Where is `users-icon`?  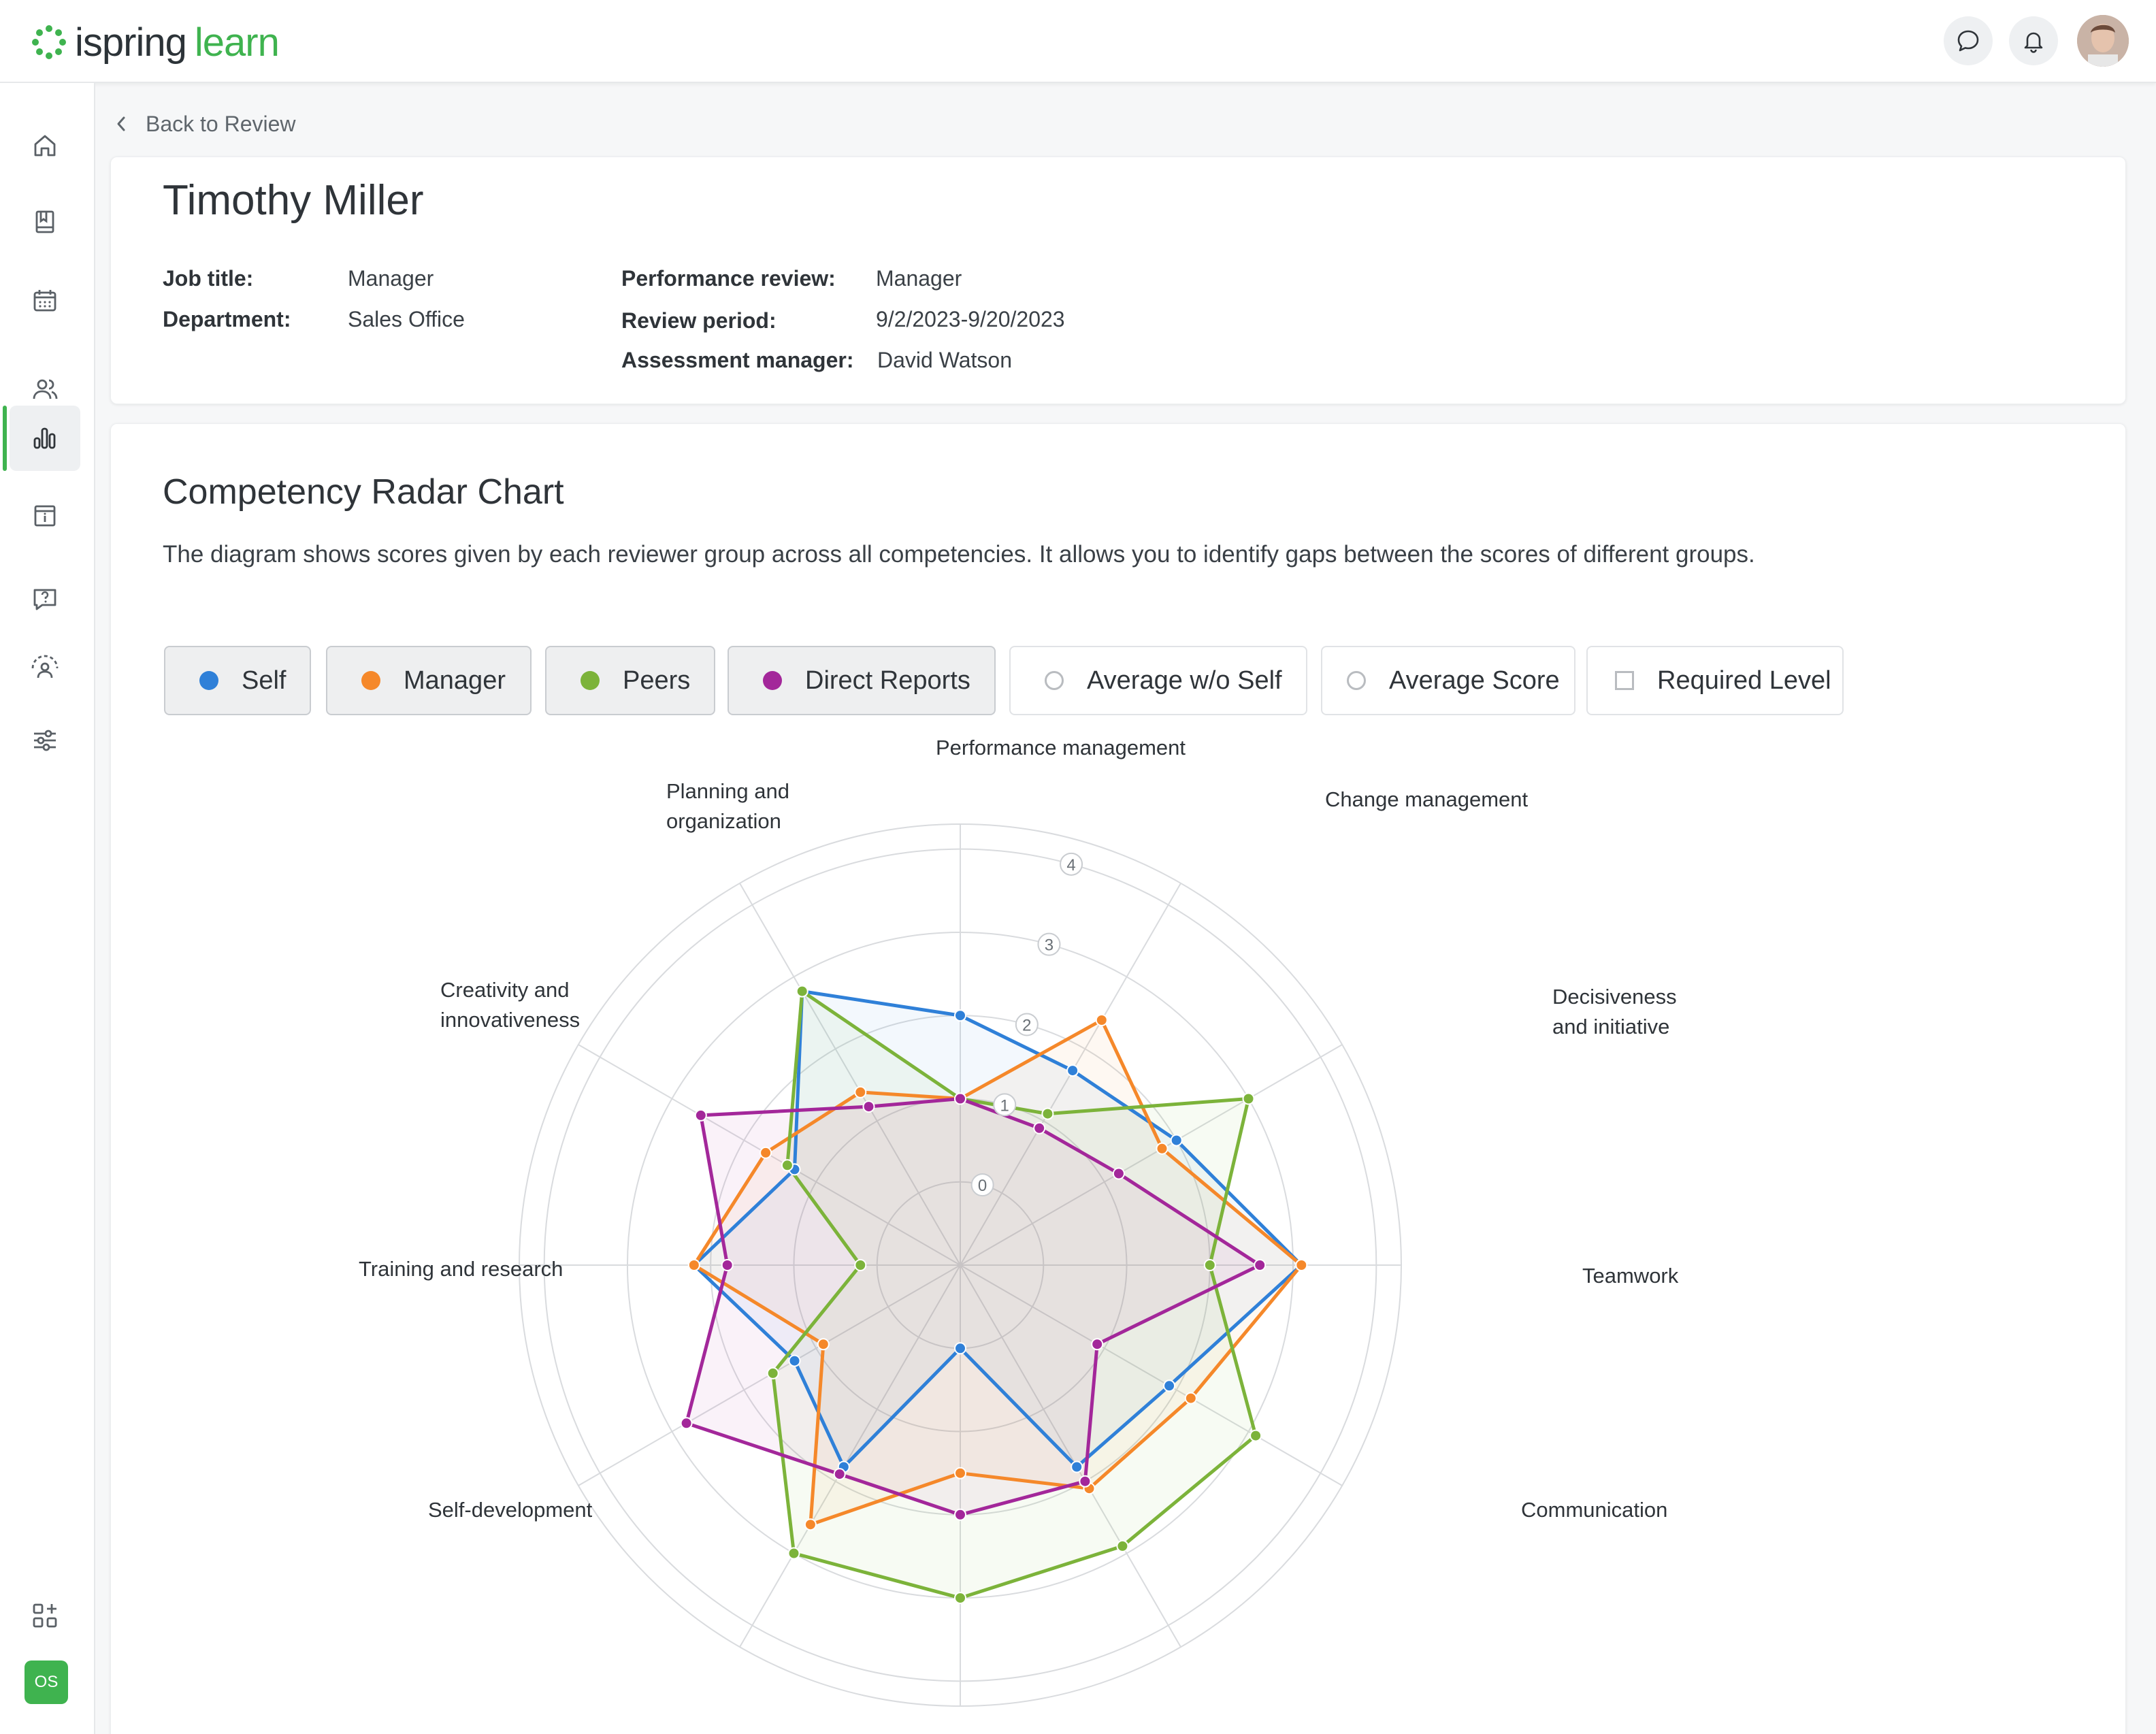 users-icon is located at coordinates (46, 389).